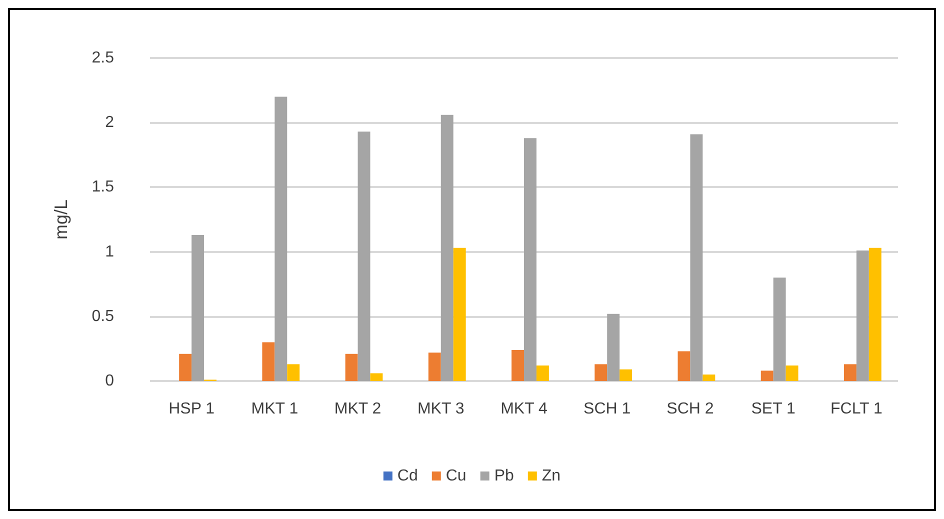  I want to click on x-tick-label: FCLT 1, so click(856, 409).